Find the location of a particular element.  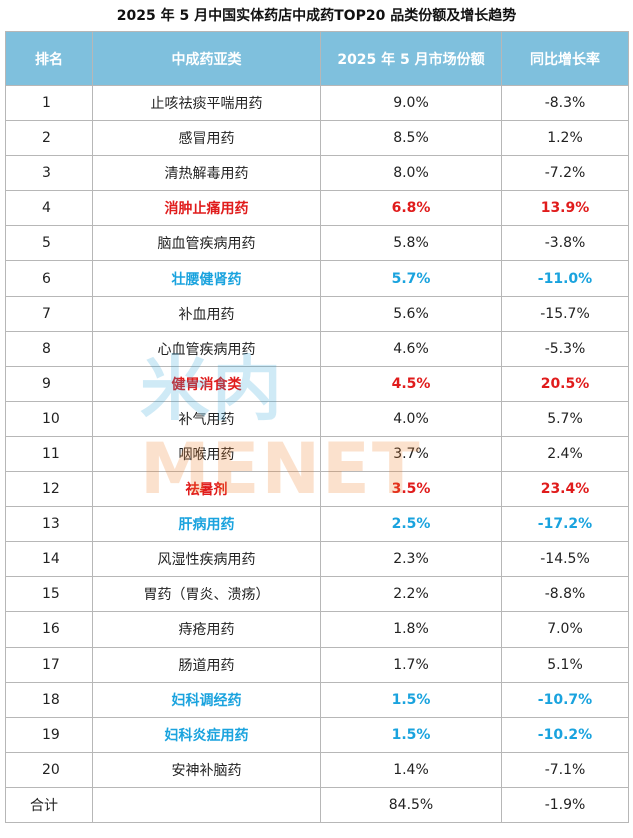

category-cell: 健胃消食类 is located at coordinates (206, 383).